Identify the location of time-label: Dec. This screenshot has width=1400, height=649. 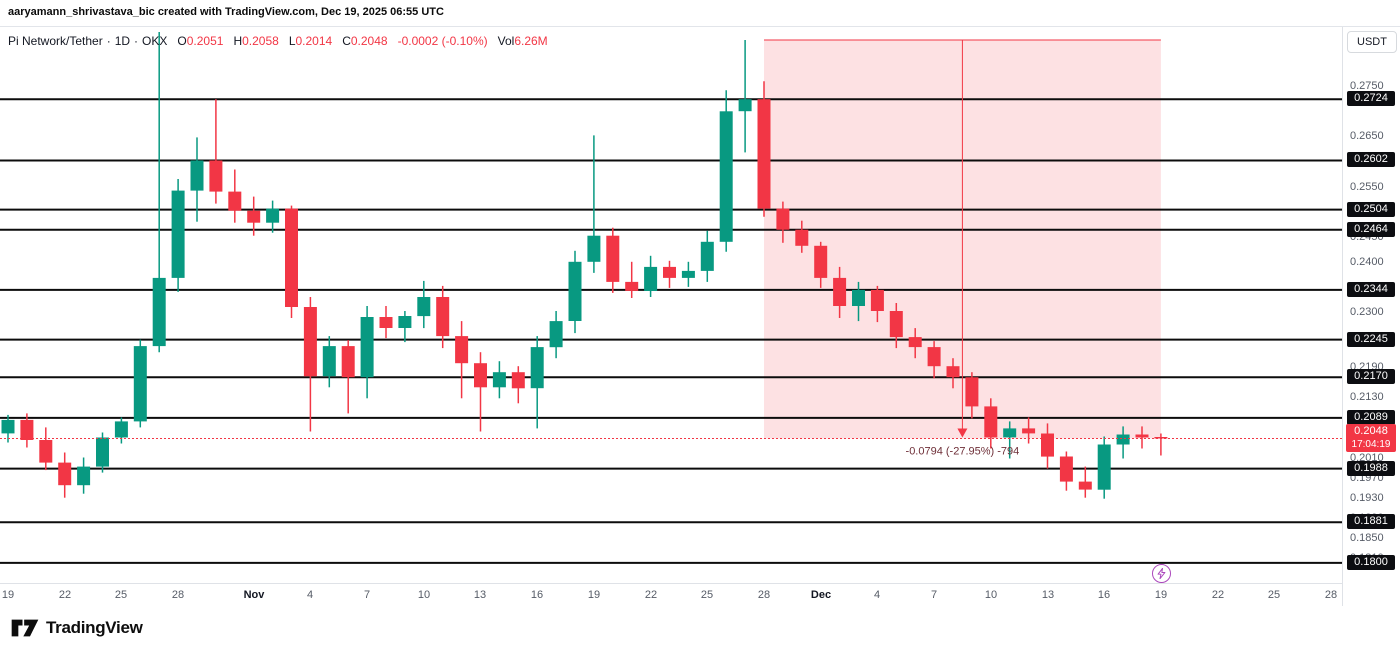
(821, 595).